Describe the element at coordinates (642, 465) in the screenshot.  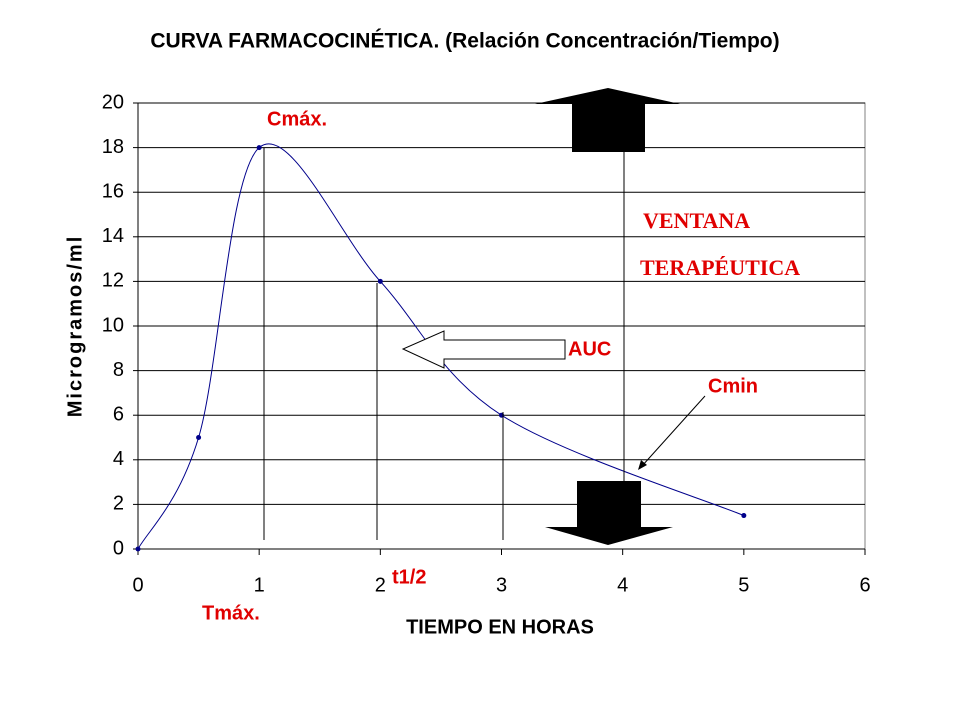
I see `cmin-pointer-head` at that location.